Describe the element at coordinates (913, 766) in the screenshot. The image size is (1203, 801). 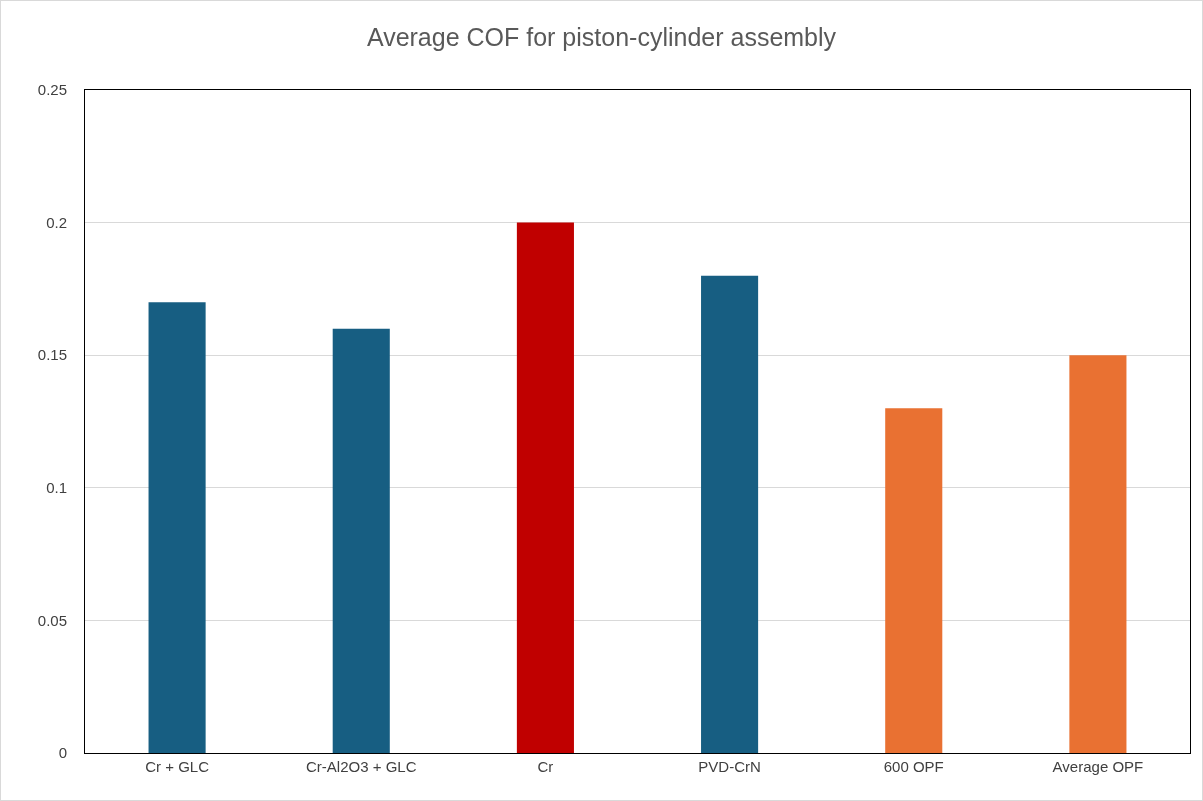
I see `x-tick-label: 600 OPF` at that location.